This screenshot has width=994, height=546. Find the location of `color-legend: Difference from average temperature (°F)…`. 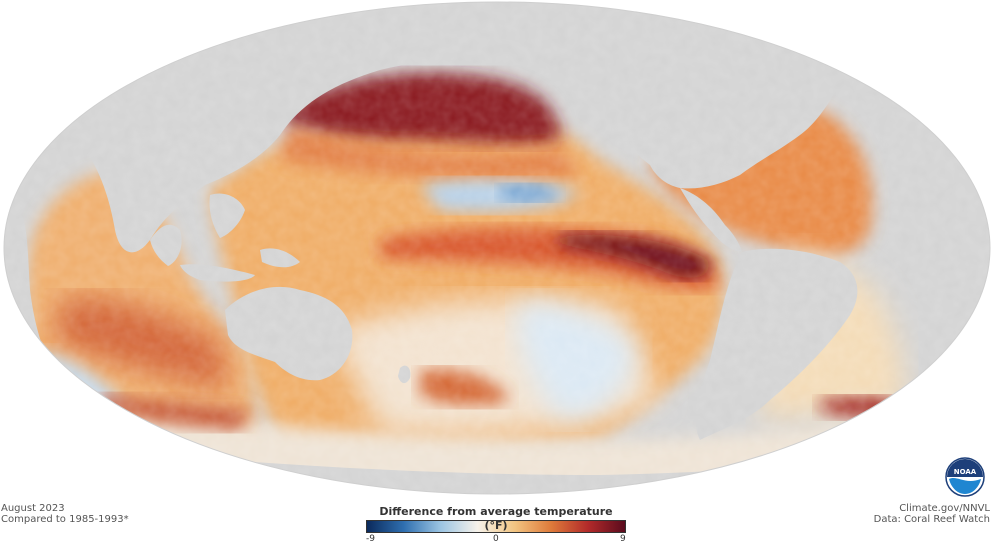

color-legend: Difference from average temperature (°F)… is located at coordinates (496, 525).